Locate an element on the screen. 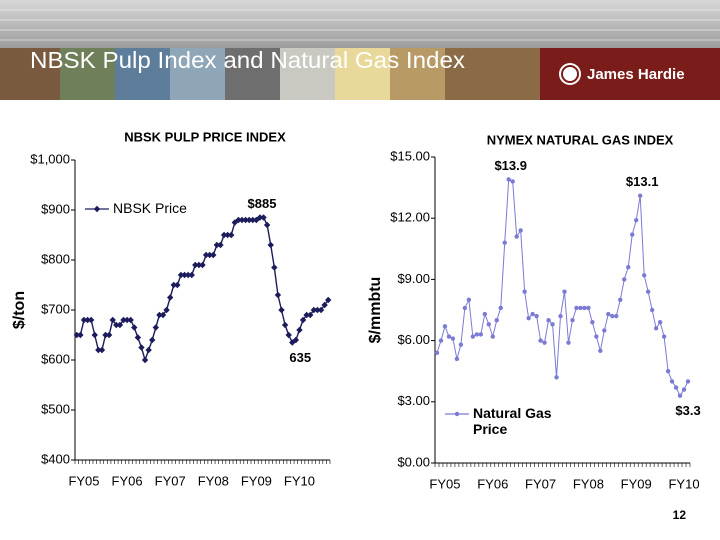 This screenshot has width=720, height=540. x-tick-label: FY05 is located at coordinates (444, 483).